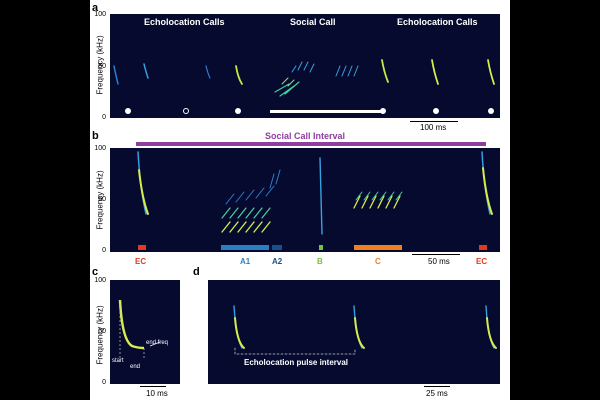 The image size is (600, 400). Describe the element at coordinates (433, 127) in the screenshot. I see `panel-a-scale-label: 100 ms` at that location.